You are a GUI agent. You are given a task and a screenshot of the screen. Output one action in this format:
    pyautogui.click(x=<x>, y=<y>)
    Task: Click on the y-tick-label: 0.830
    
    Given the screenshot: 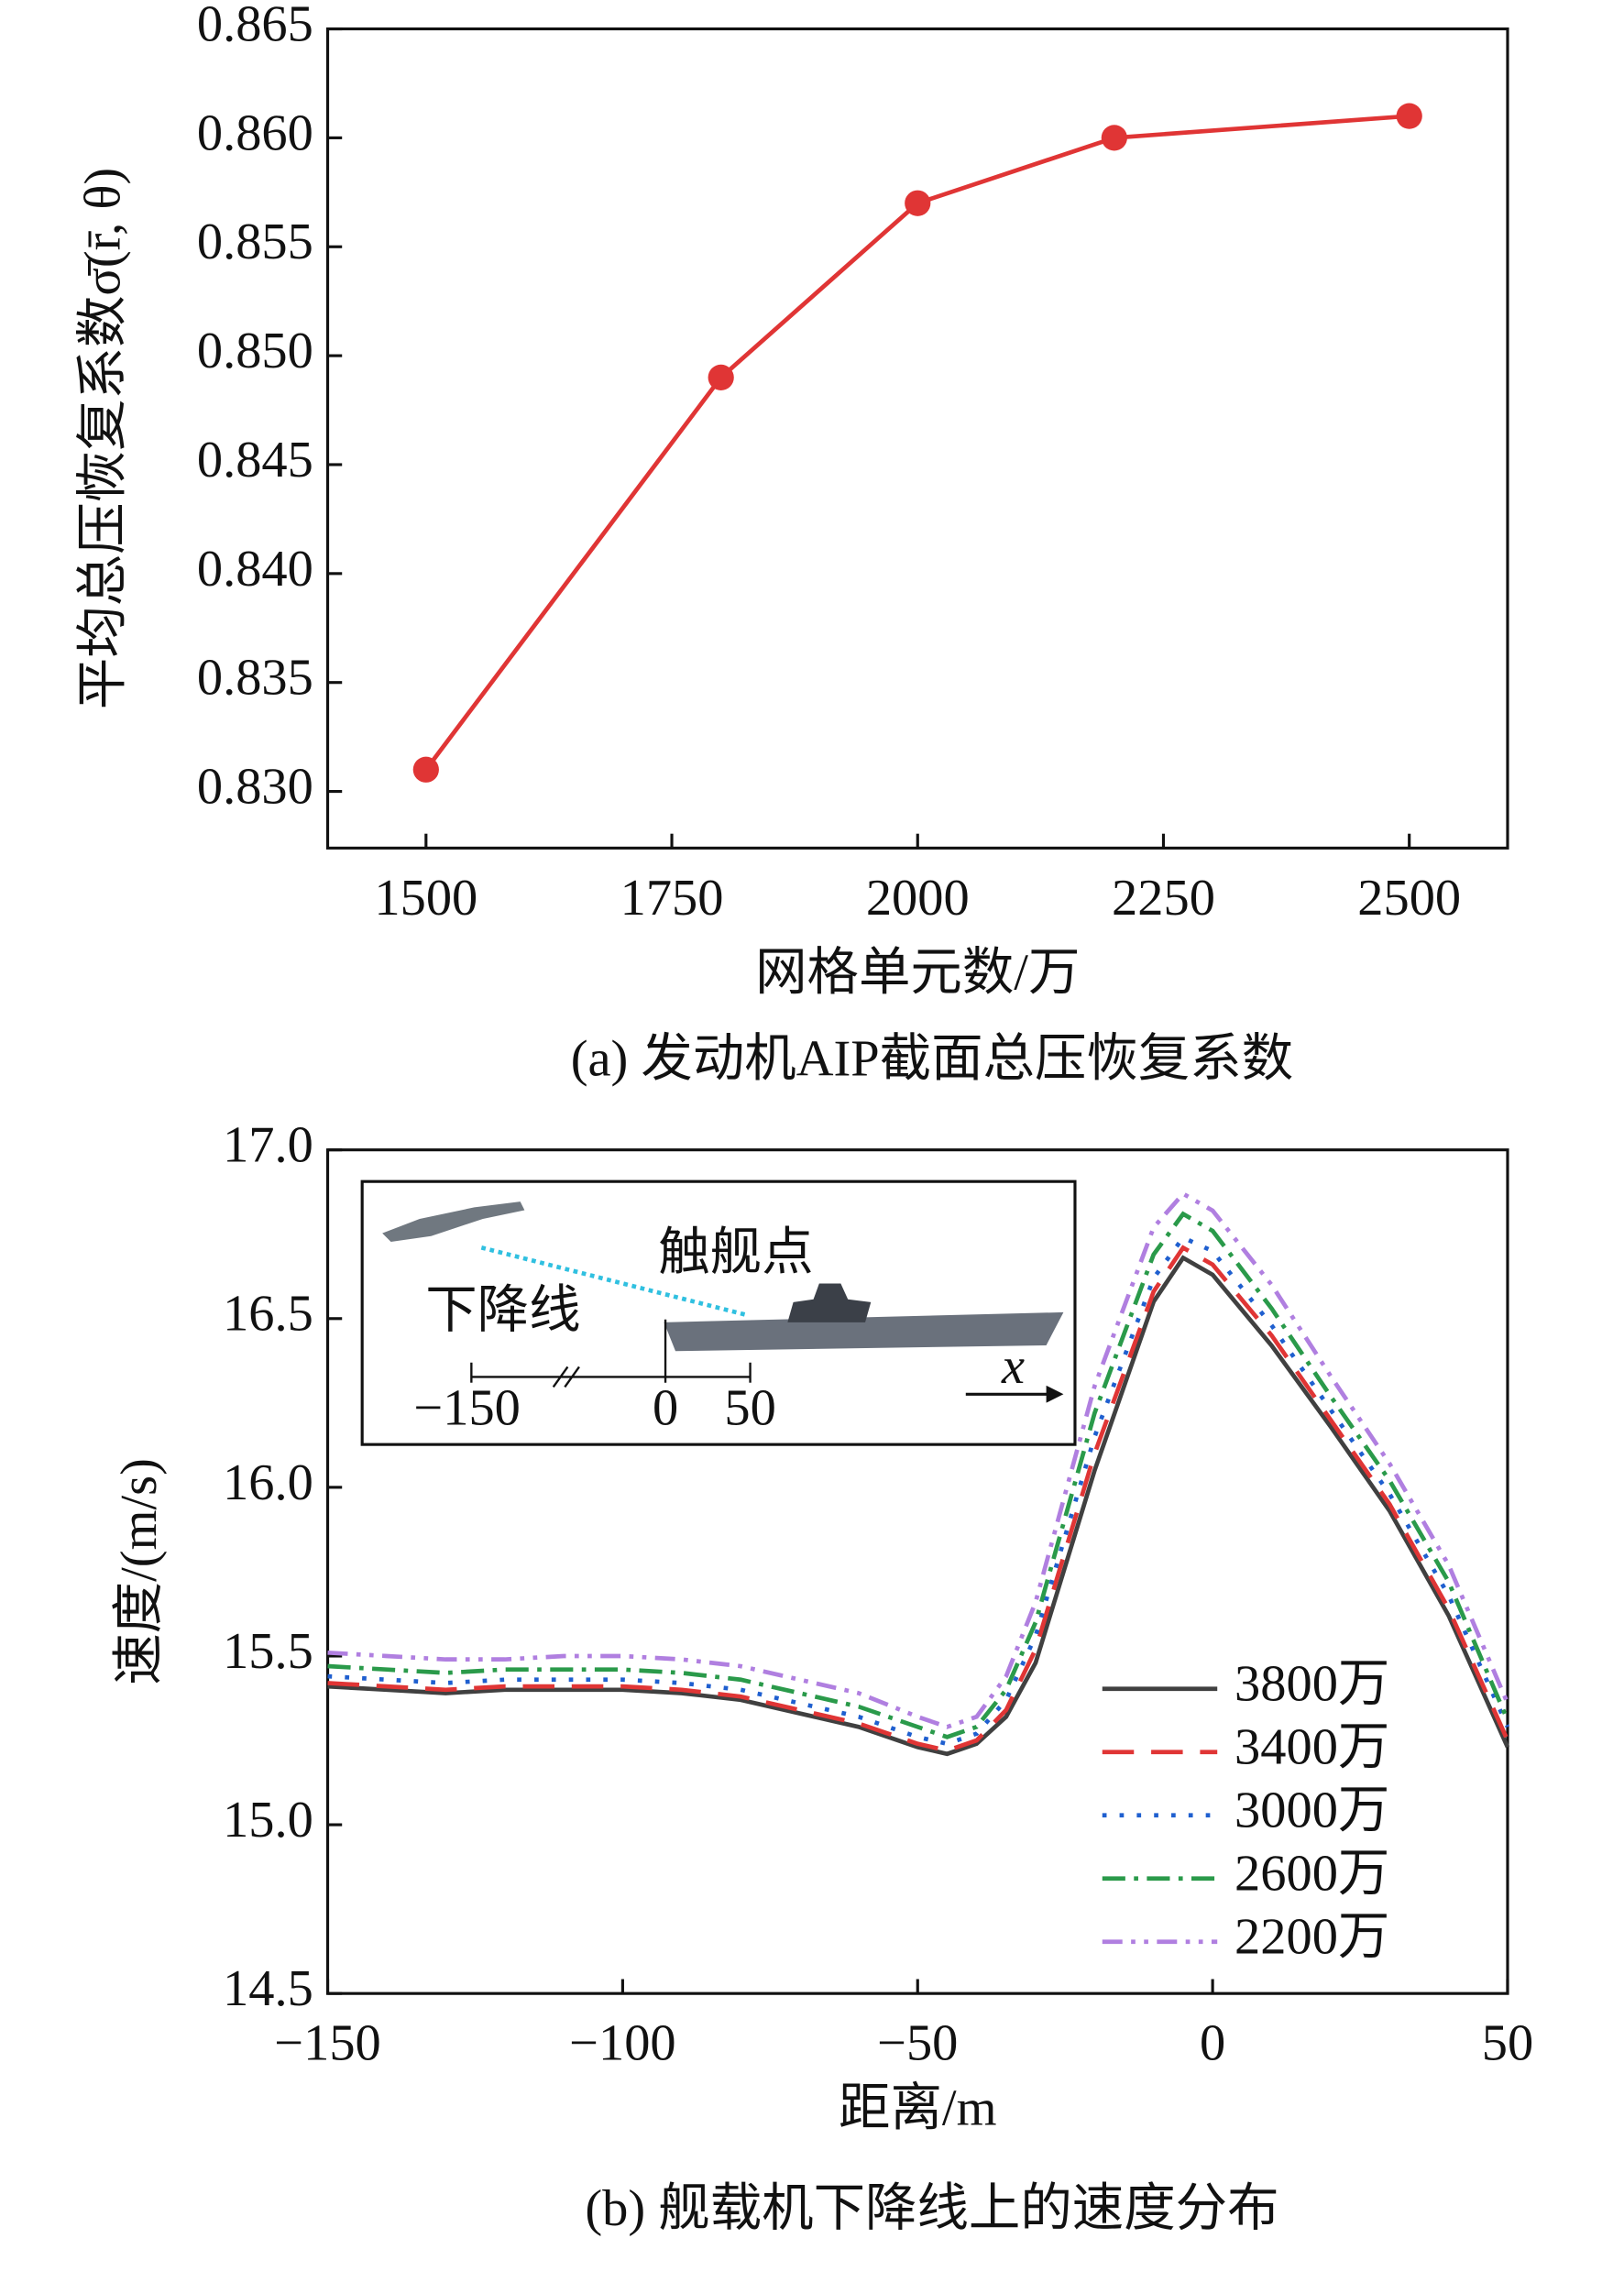 What is the action you would take?
    pyautogui.click(x=255, y=787)
    